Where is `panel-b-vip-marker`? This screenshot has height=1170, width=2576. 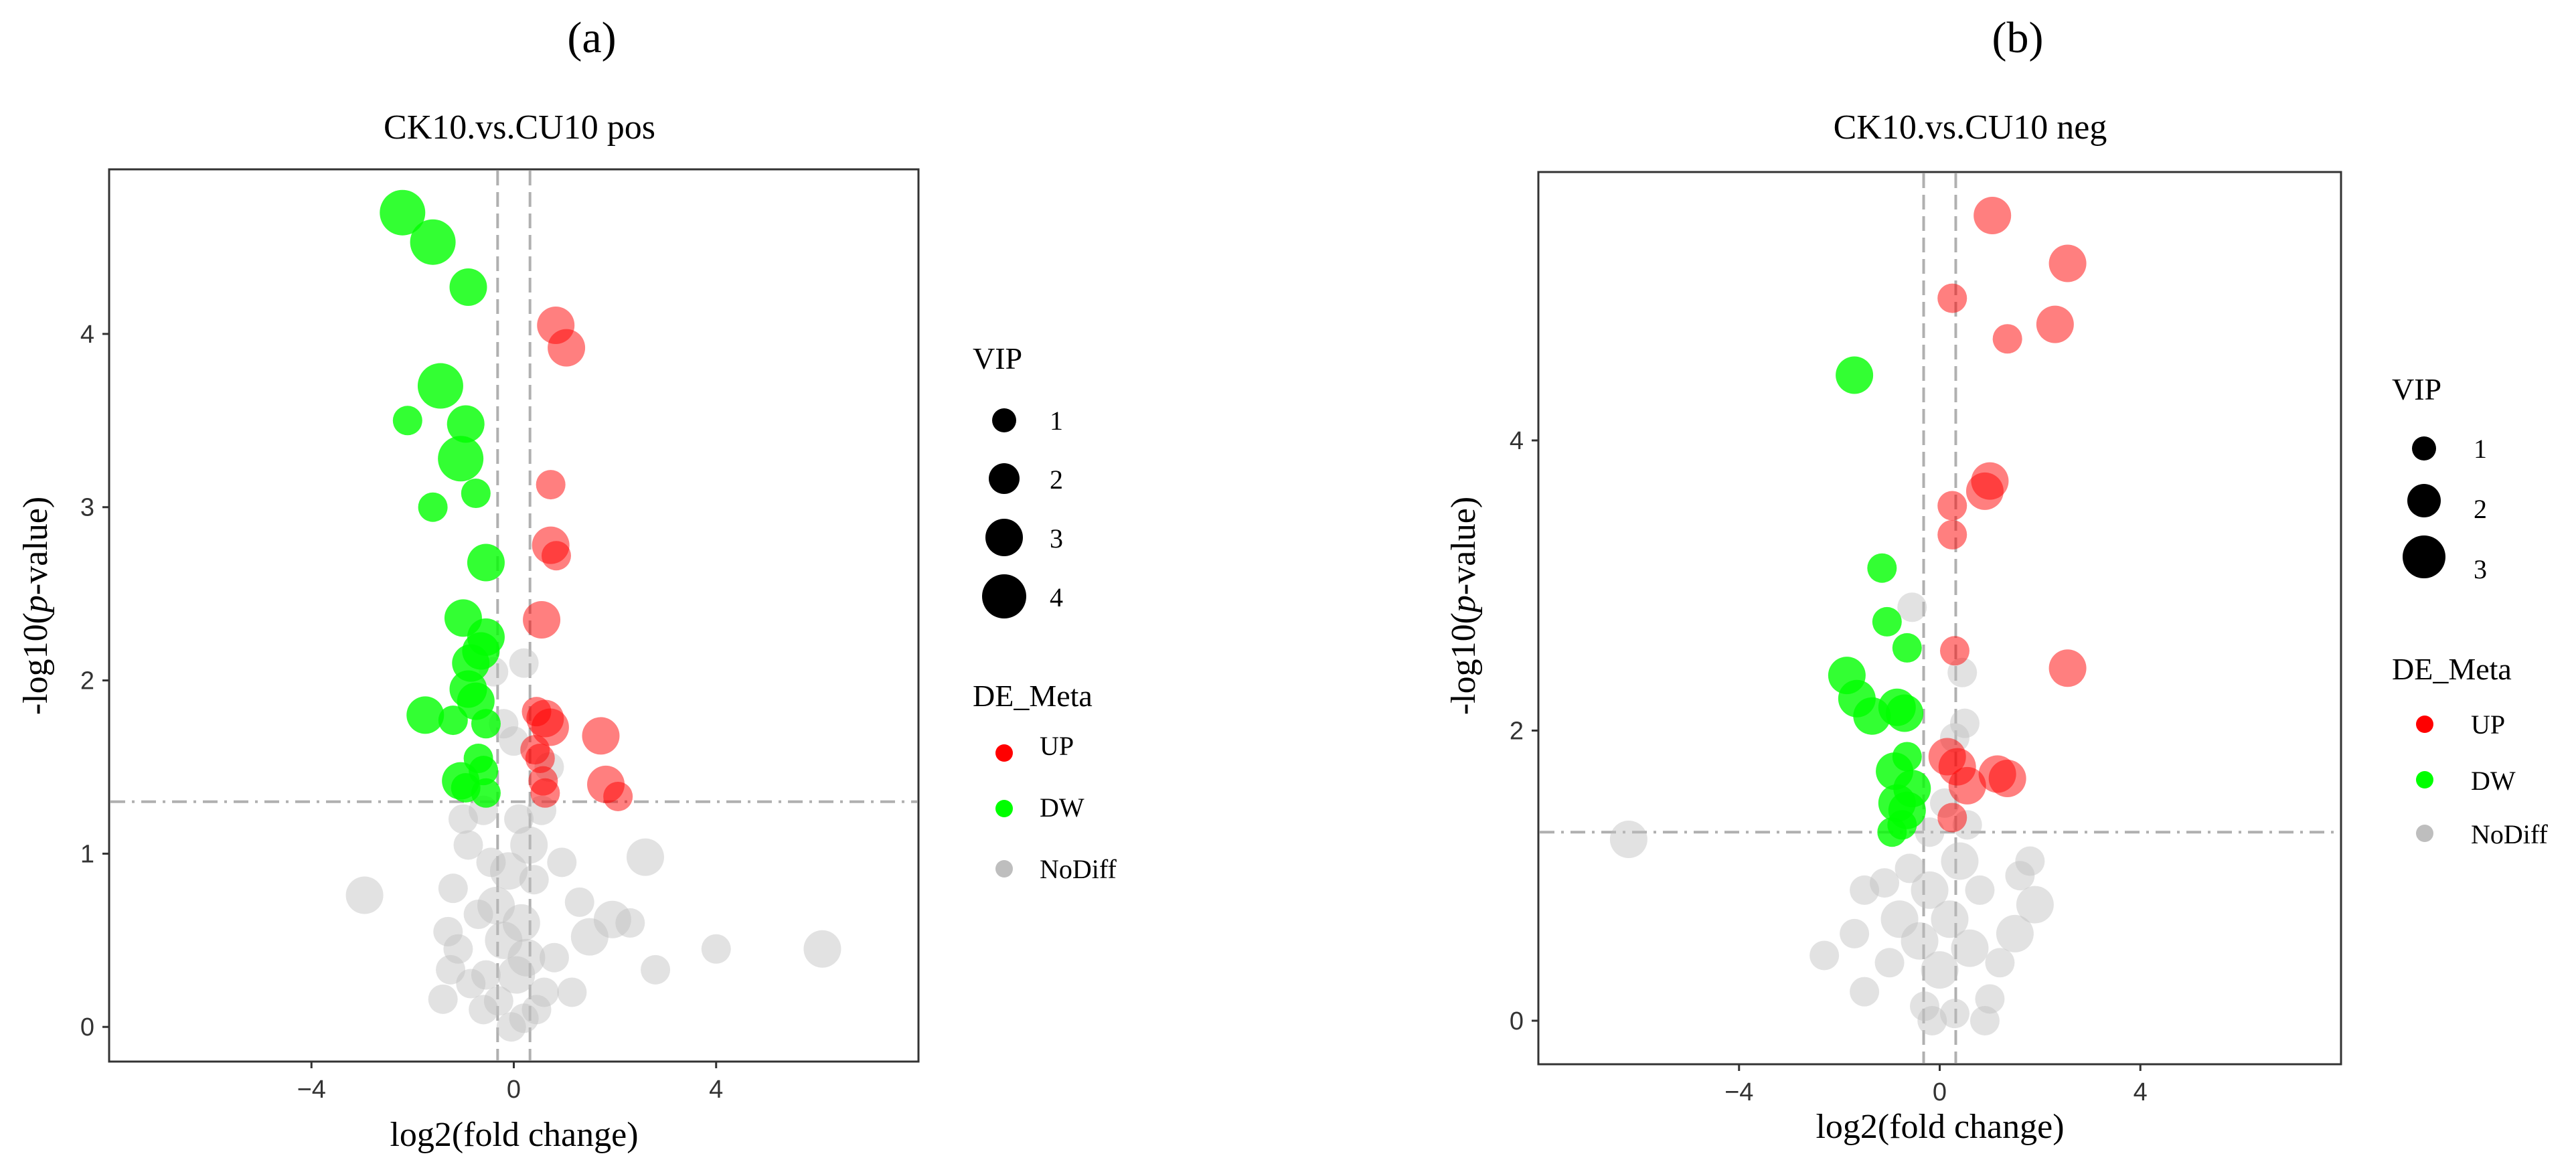 panel-b-vip-marker is located at coordinates (2424, 449).